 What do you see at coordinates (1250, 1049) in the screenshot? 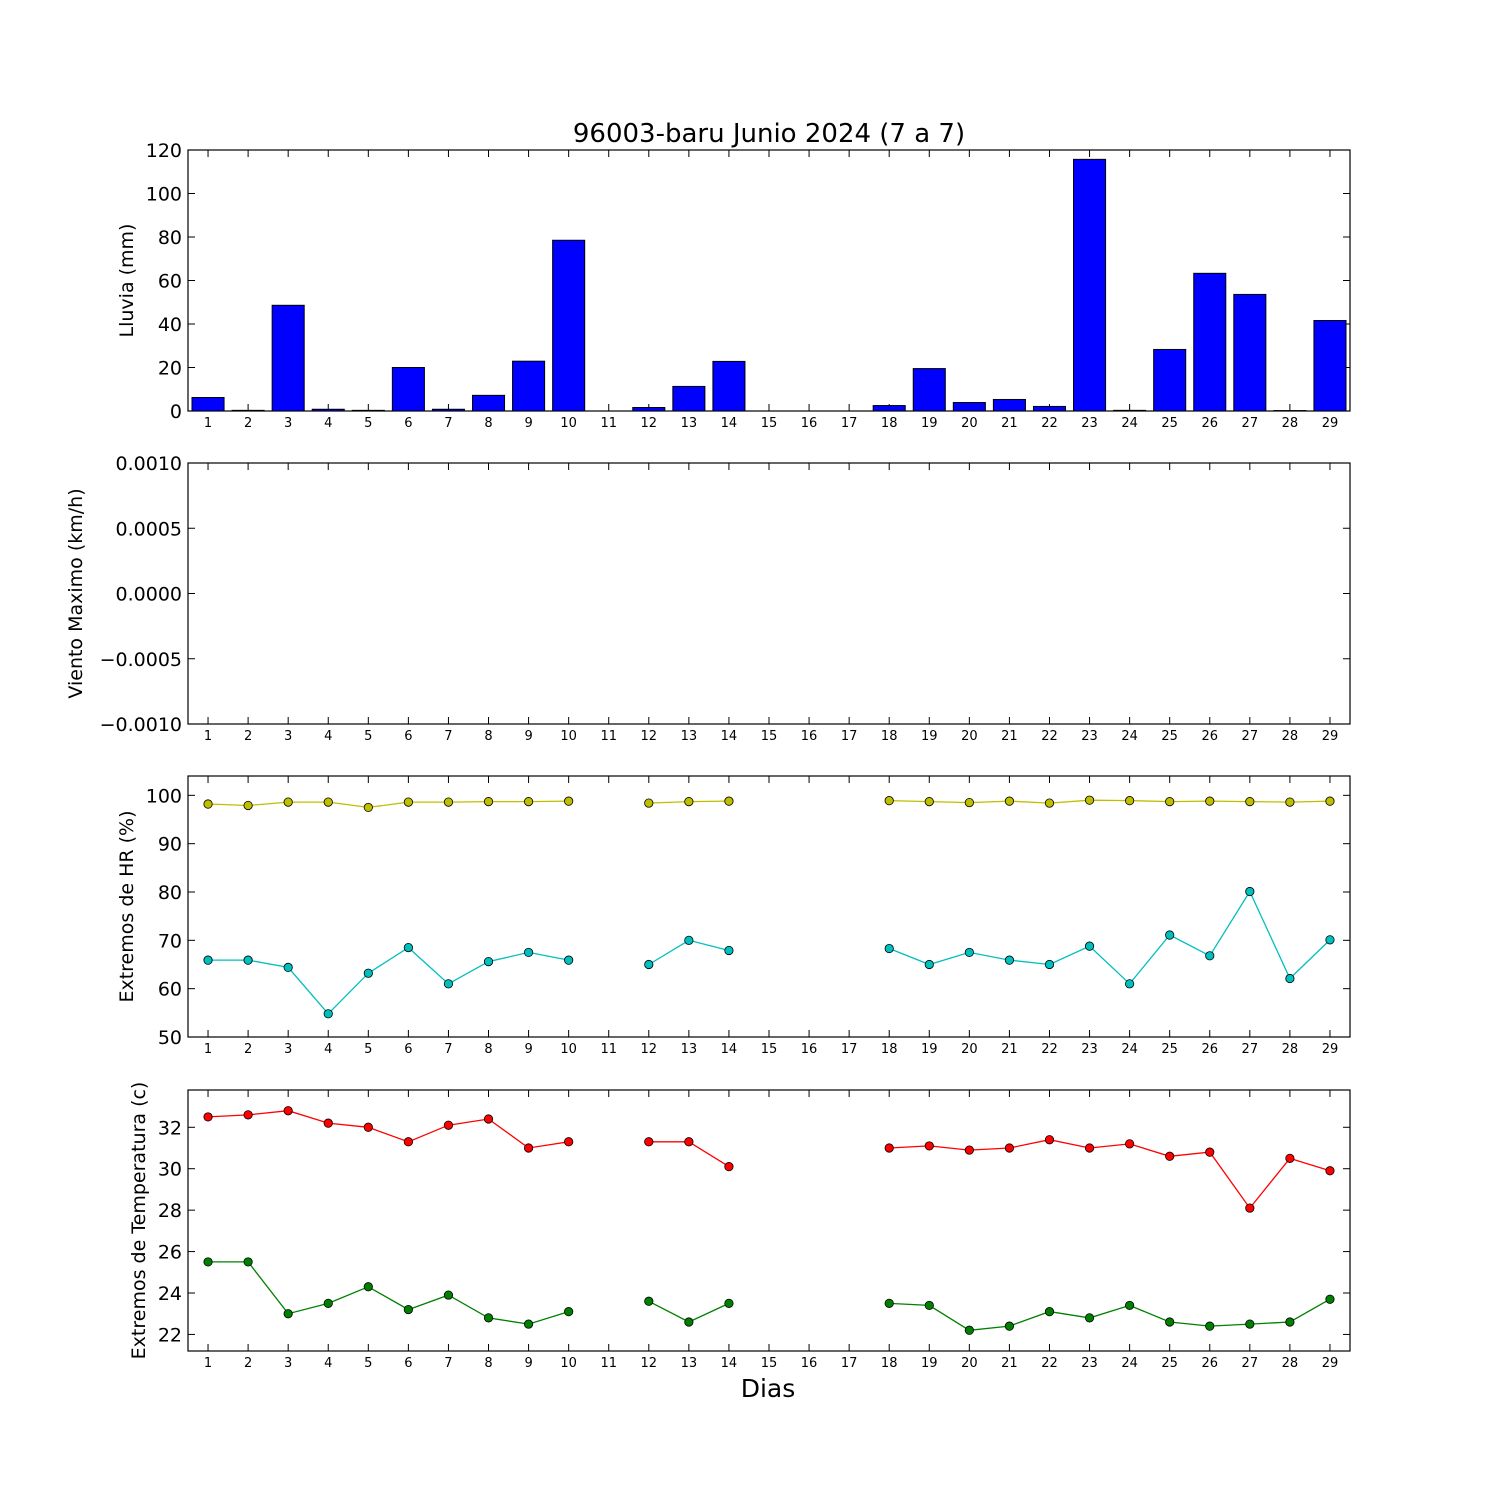
I see `x-tick-label: 27` at bounding box center [1250, 1049].